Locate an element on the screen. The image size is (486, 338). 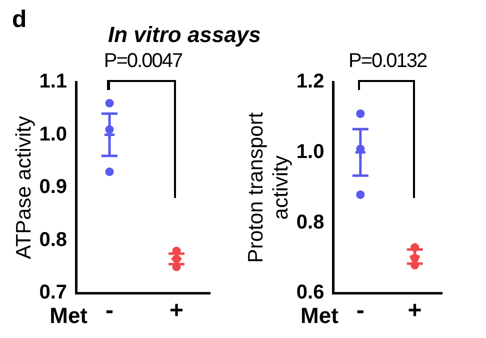
text: P=0.0132 is located at coordinates (387, 61).